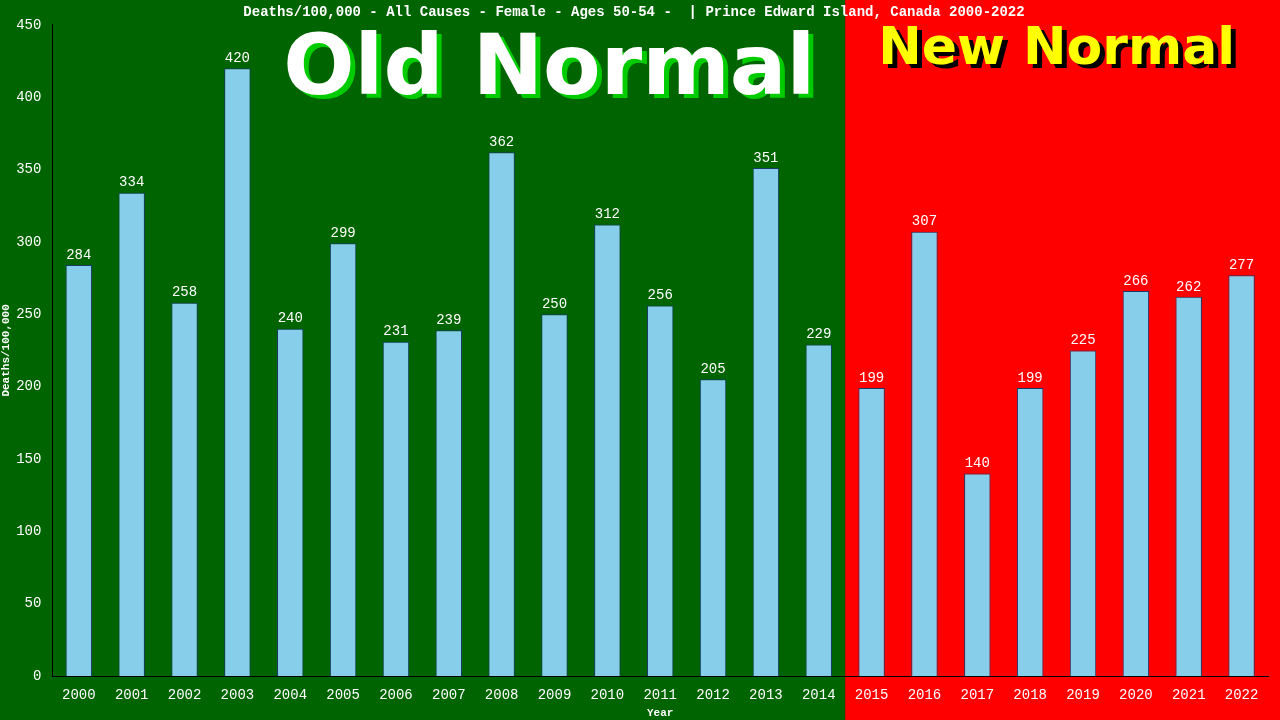 This screenshot has height=720, width=1280. What do you see at coordinates (29, 96) in the screenshot?
I see `y-tick-label: 400` at bounding box center [29, 96].